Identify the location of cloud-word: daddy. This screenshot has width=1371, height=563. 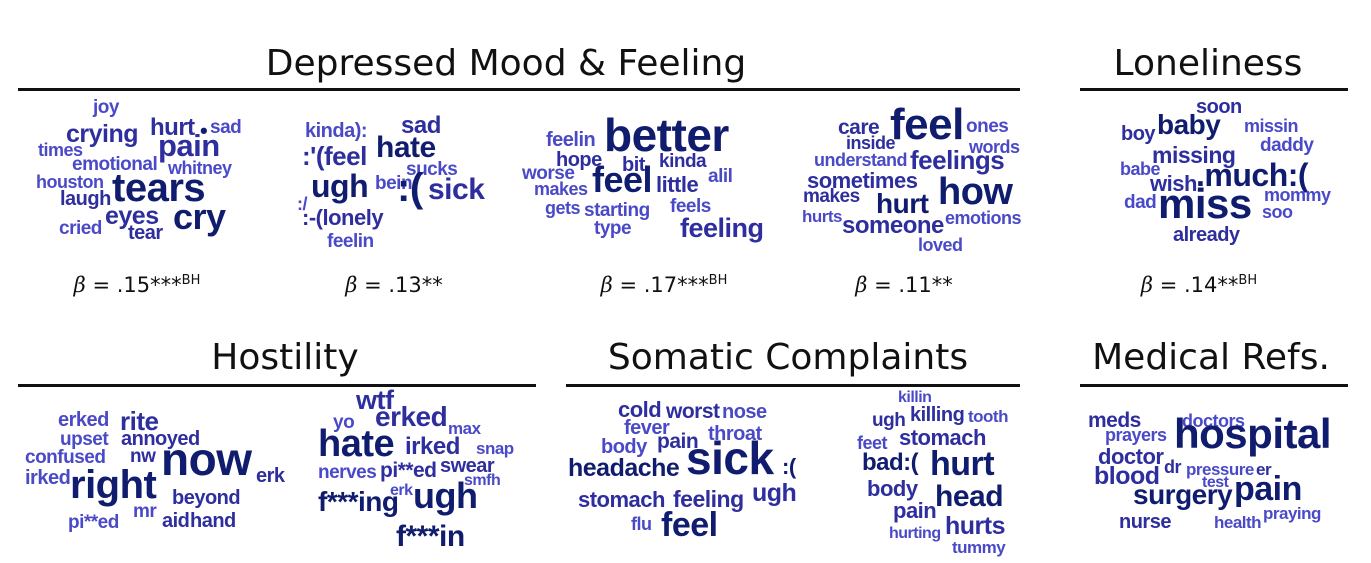
(1287, 145).